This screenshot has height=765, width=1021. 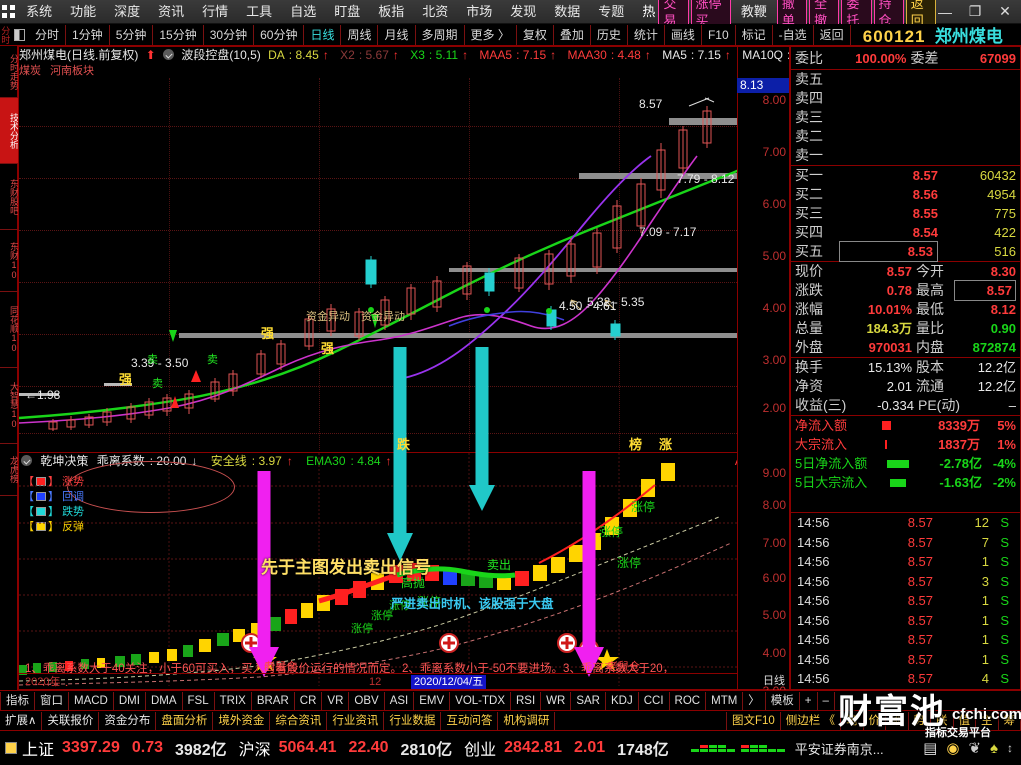 I want to click on menu-item-northcap: 北资, so click(x=435, y=11).